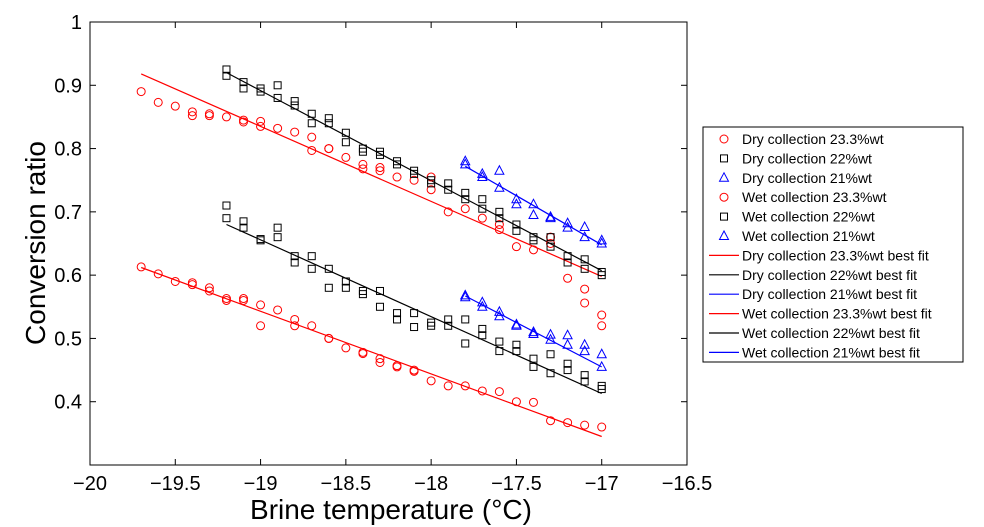 The width and height of the screenshot is (984, 527). Describe the element at coordinates (346, 484) in the screenshot. I see `x-tick-label: −18.5` at that location.